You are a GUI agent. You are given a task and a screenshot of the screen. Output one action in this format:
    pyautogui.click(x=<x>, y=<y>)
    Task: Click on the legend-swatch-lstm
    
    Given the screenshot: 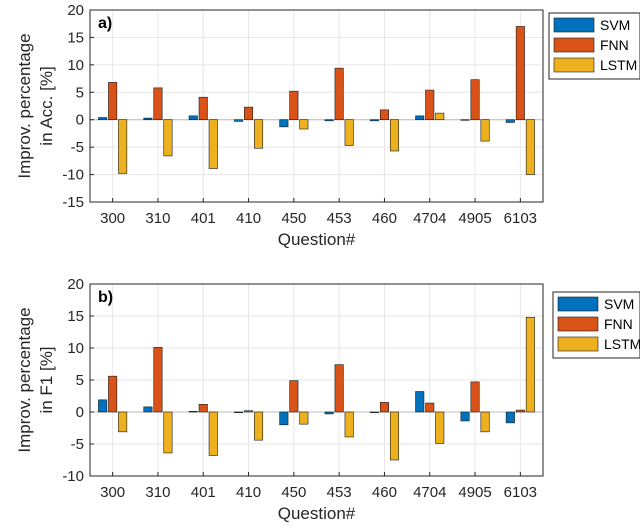 What is the action you would take?
    pyautogui.click(x=578, y=344)
    